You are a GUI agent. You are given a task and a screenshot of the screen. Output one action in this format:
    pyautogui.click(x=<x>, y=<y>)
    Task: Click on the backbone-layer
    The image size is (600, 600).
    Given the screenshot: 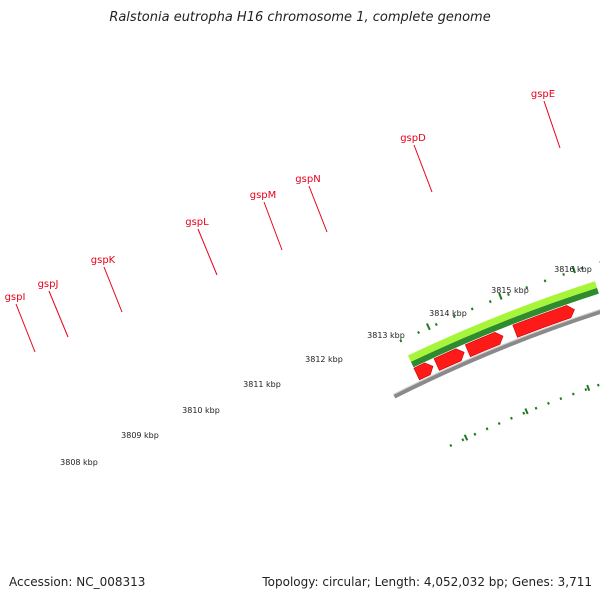 What is the action you would take?
    pyautogui.click(x=496, y=354)
    